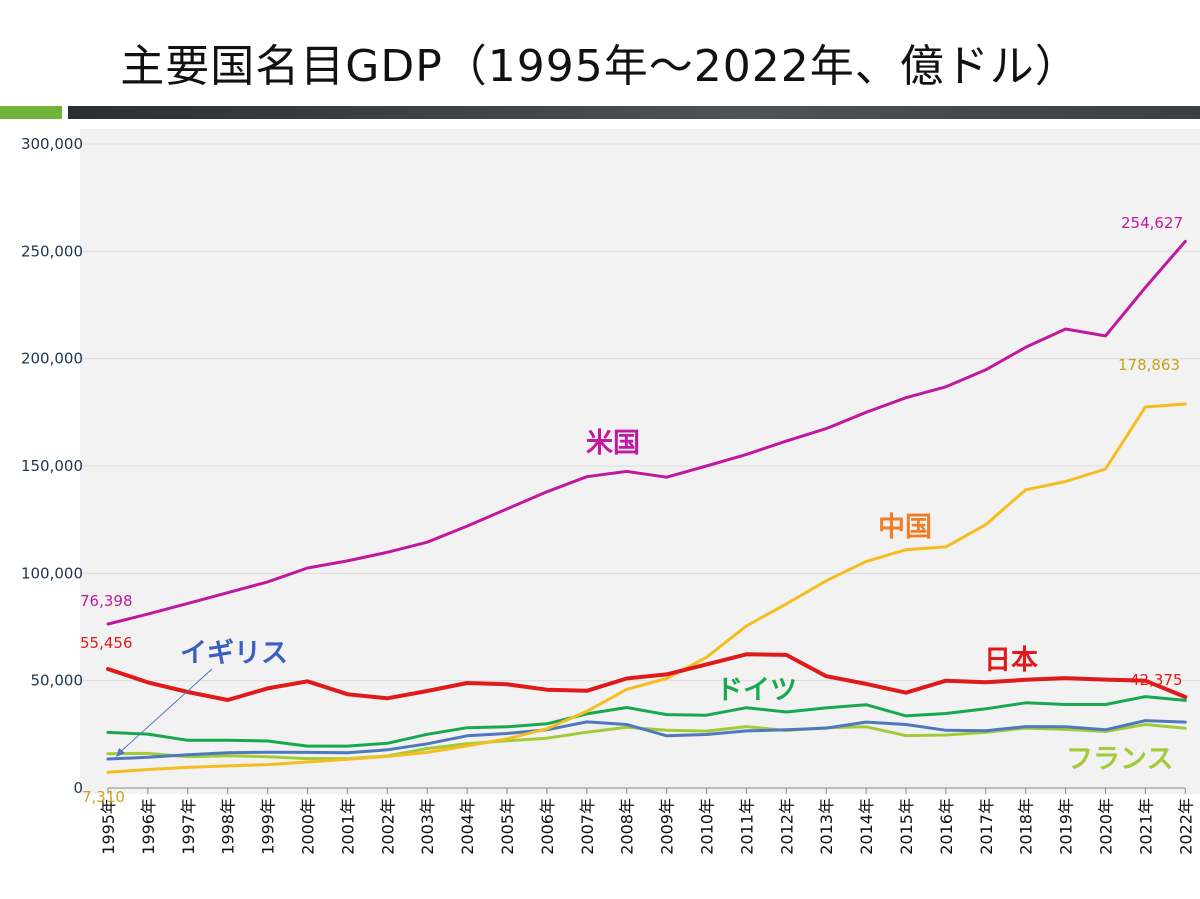 The width and height of the screenshot is (1200, 899). What do you see at coordinates (946, 826) in the screenshot?
I see `x-tick-label: 2016年` at bounding box center [946, 826].